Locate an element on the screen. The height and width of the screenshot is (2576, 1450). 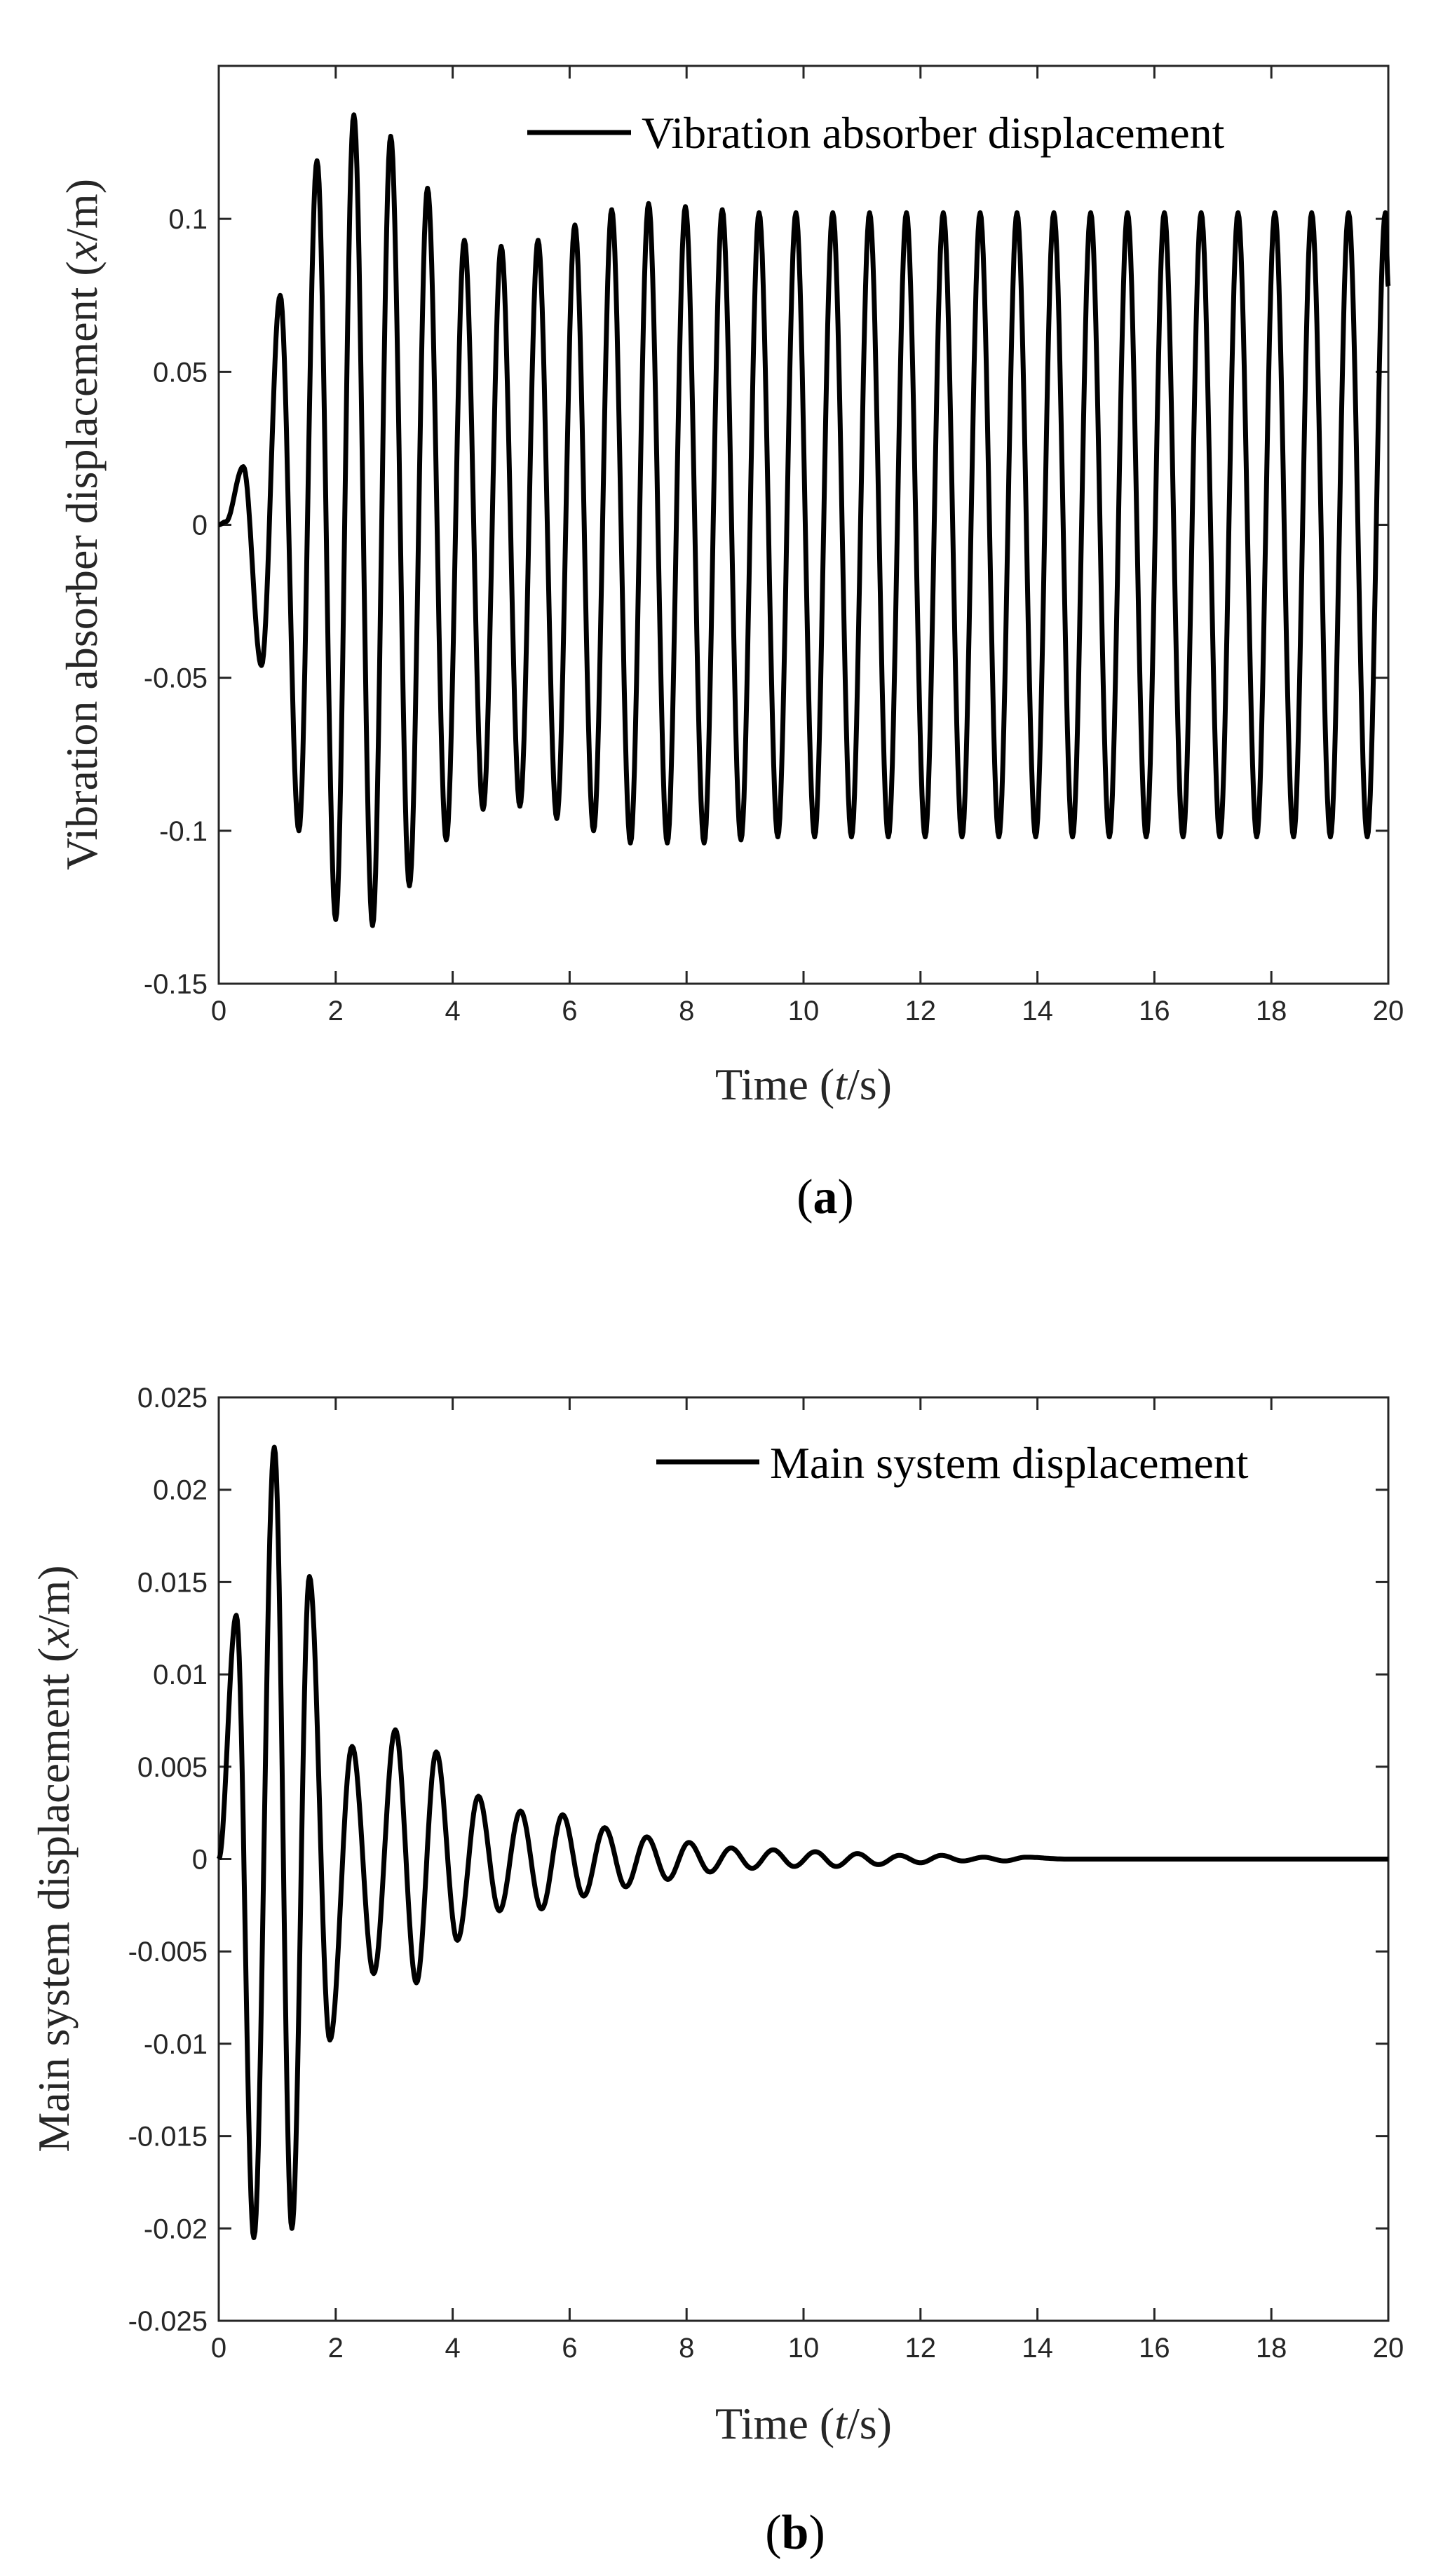
y-tick-label: 0.025 is located at coordinates (172, 1398).